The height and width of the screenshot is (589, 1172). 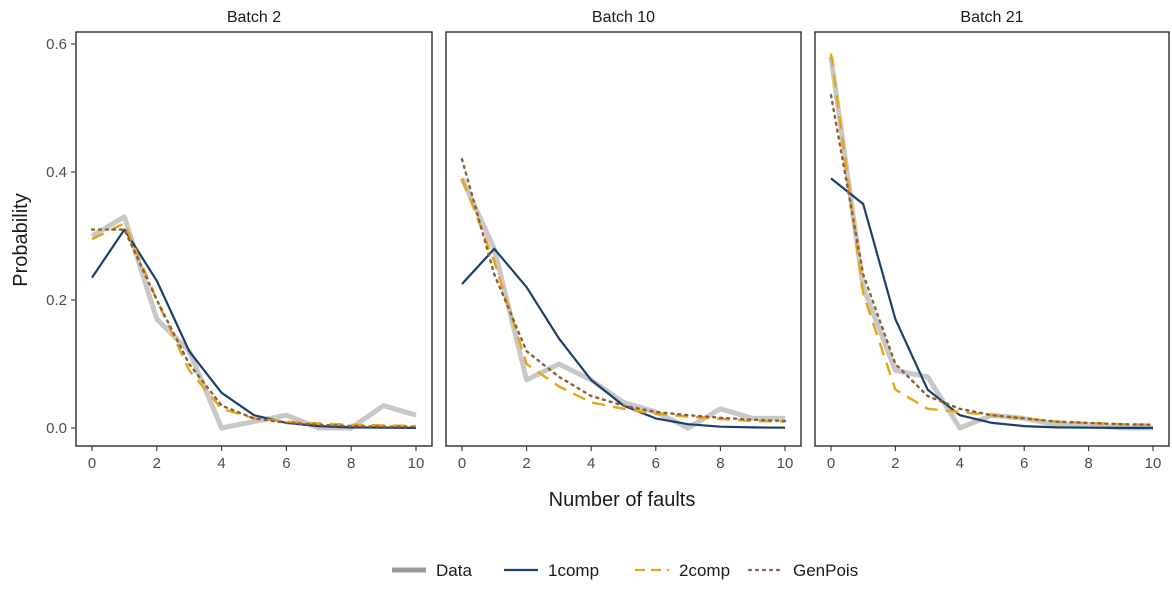 What do you see at coordinates (254, 17) in the screenshot?
I see `panel-title: Batch 2` at bounding box center [254, 17].